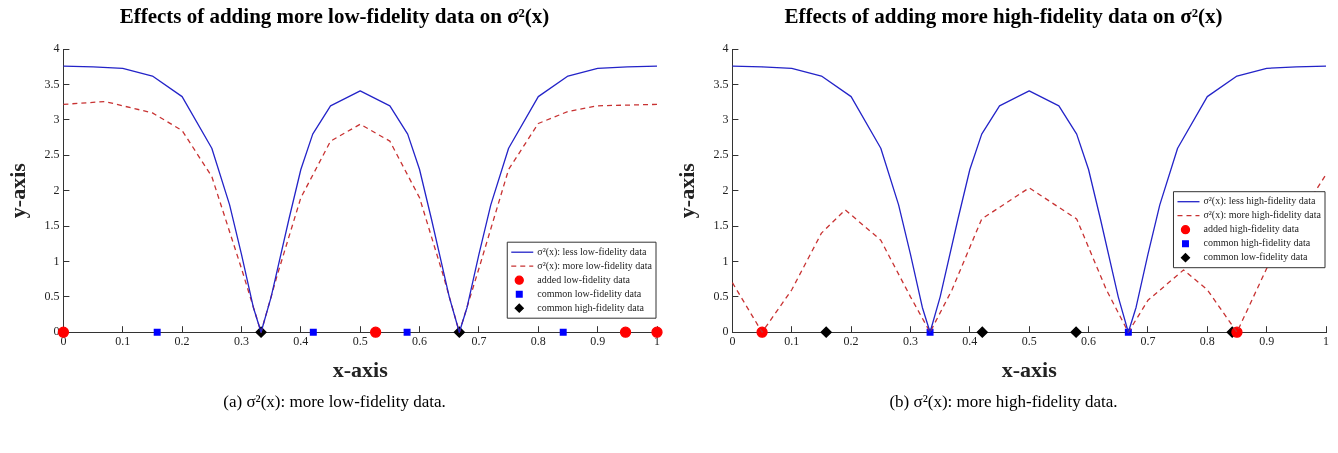 This screenshot has height=453, width=1338. I want to click on text: (a) σ²(x): more low-fidelity data., so click(334, 402).